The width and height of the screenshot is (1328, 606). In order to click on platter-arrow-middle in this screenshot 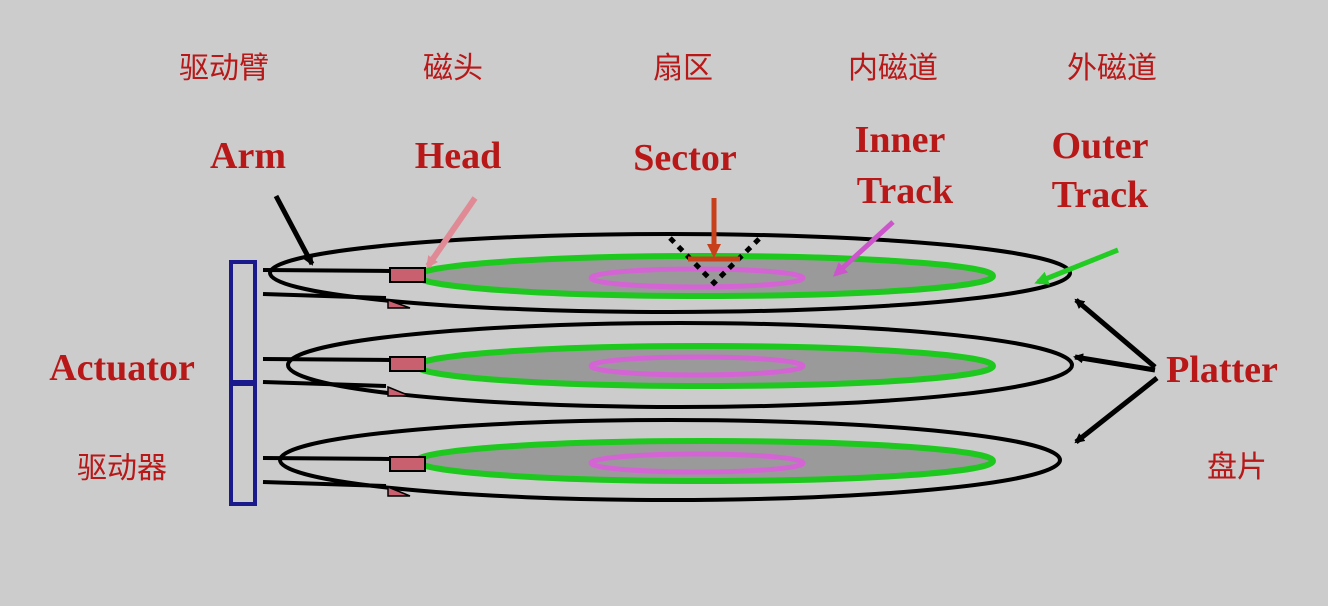, I will do `click(1114, 363)`.